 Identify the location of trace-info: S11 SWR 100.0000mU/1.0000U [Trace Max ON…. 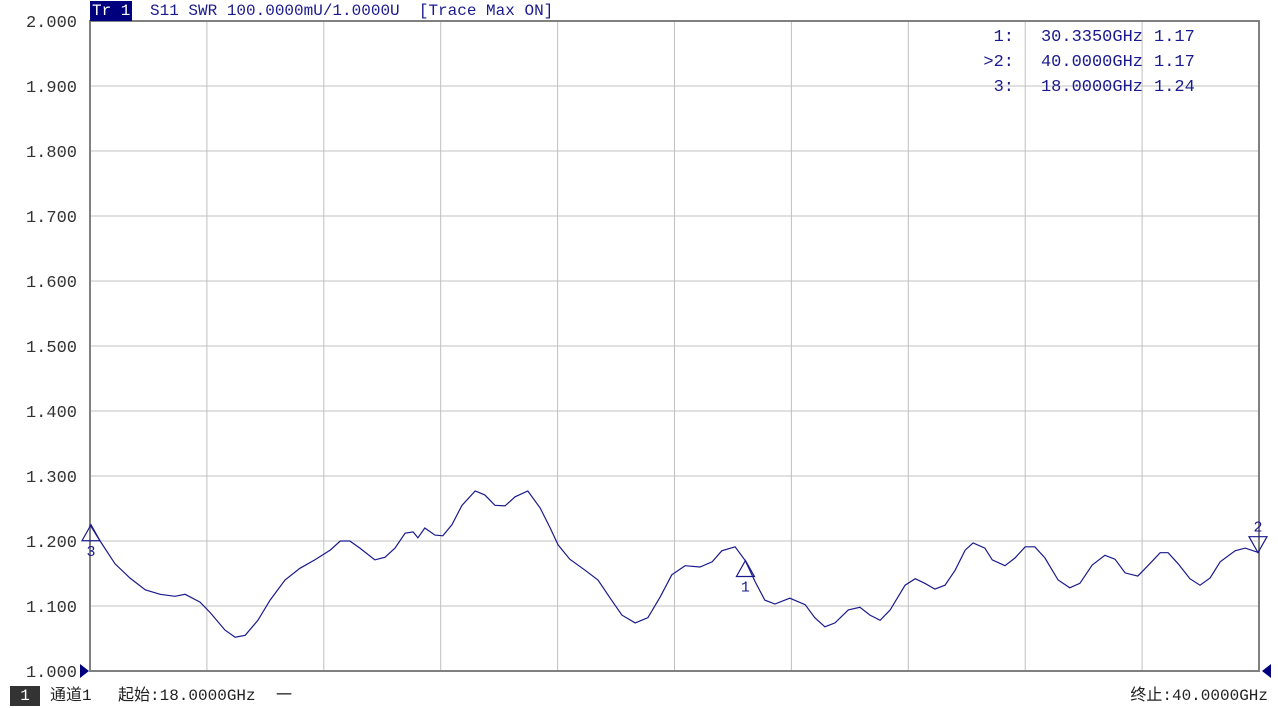
(351, 11).